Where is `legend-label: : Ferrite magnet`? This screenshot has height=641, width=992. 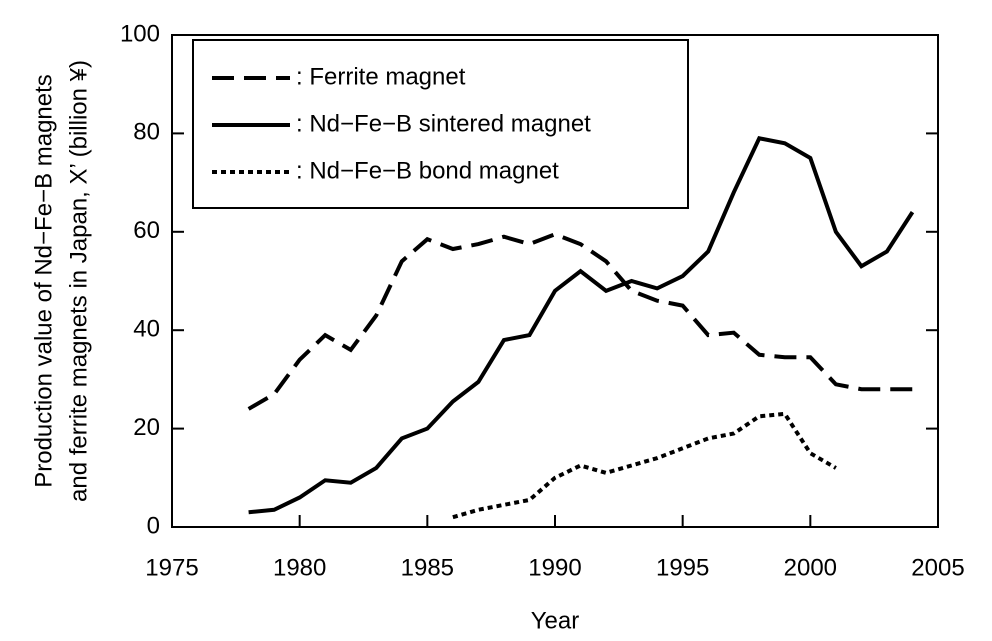
legend-label: : Ferrite magnet is located at coordinates (381, 76).